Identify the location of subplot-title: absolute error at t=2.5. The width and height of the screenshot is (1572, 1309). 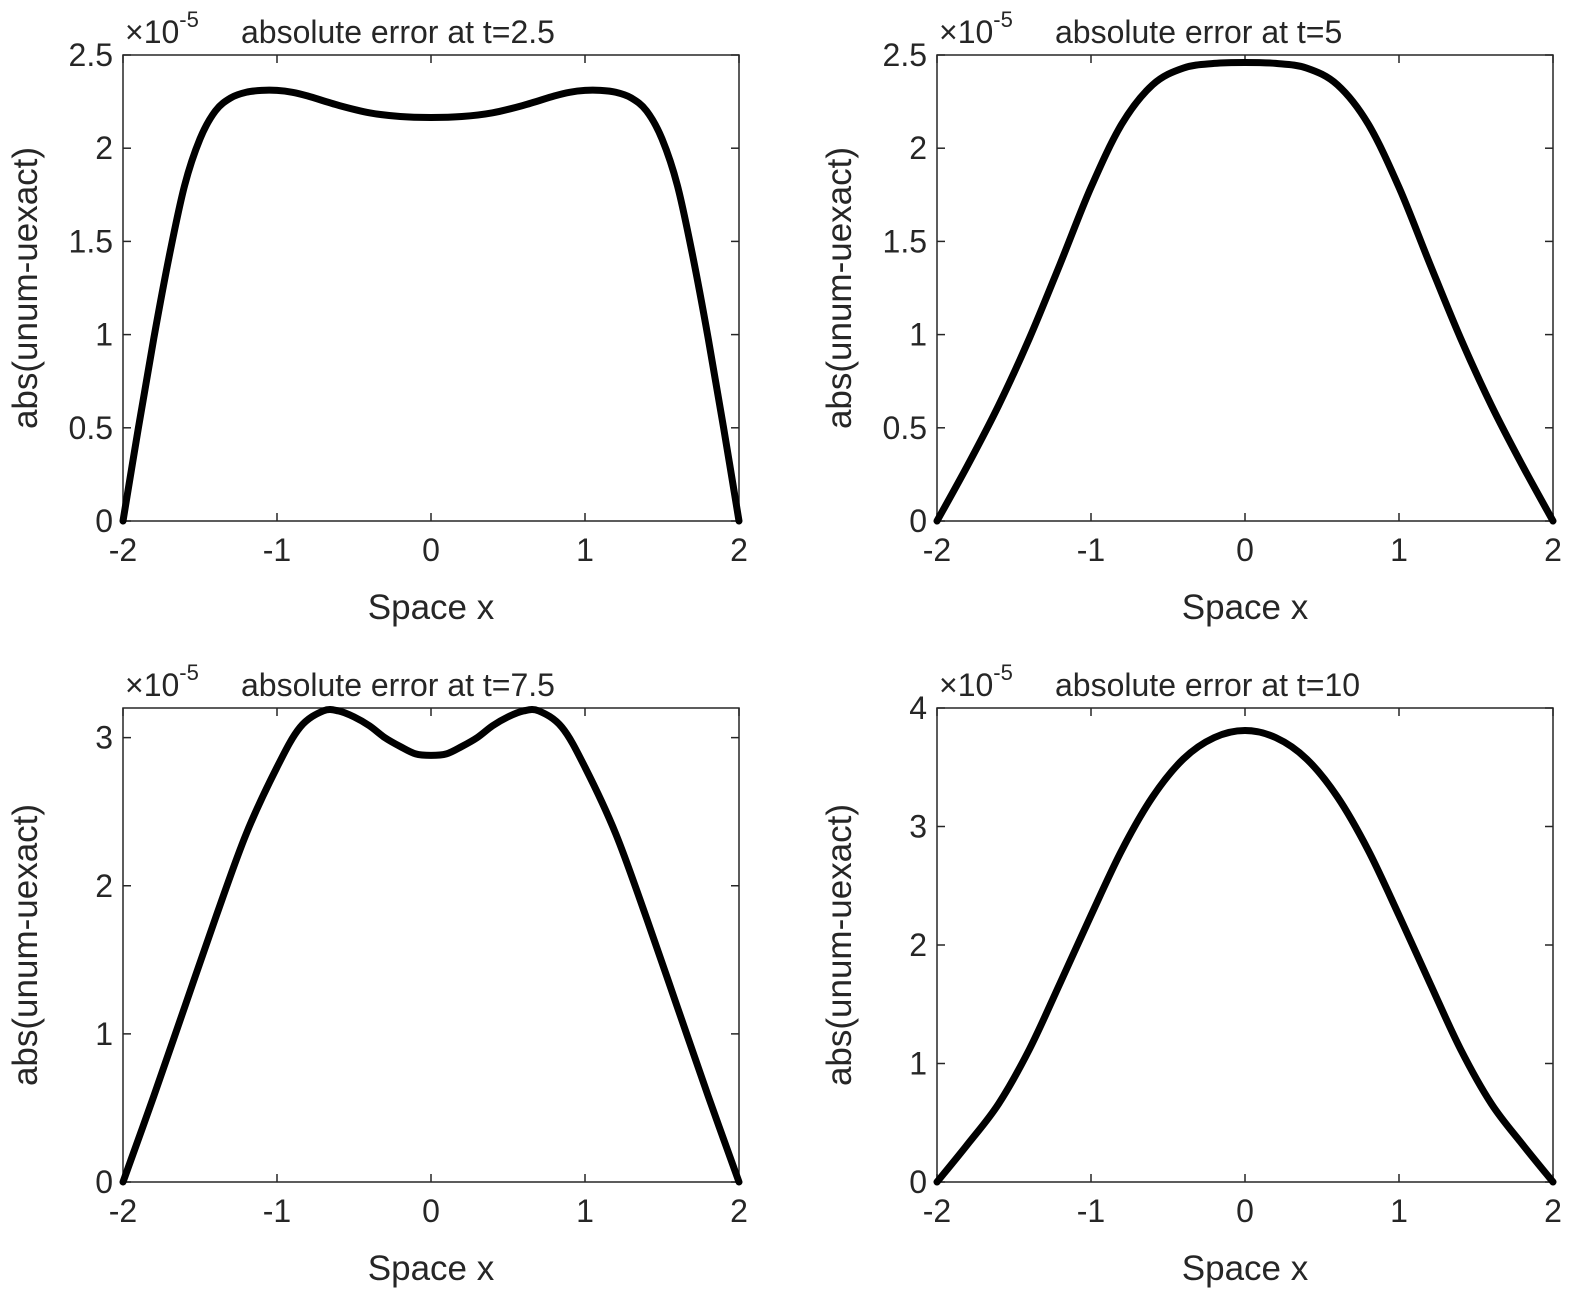
(398, 32).